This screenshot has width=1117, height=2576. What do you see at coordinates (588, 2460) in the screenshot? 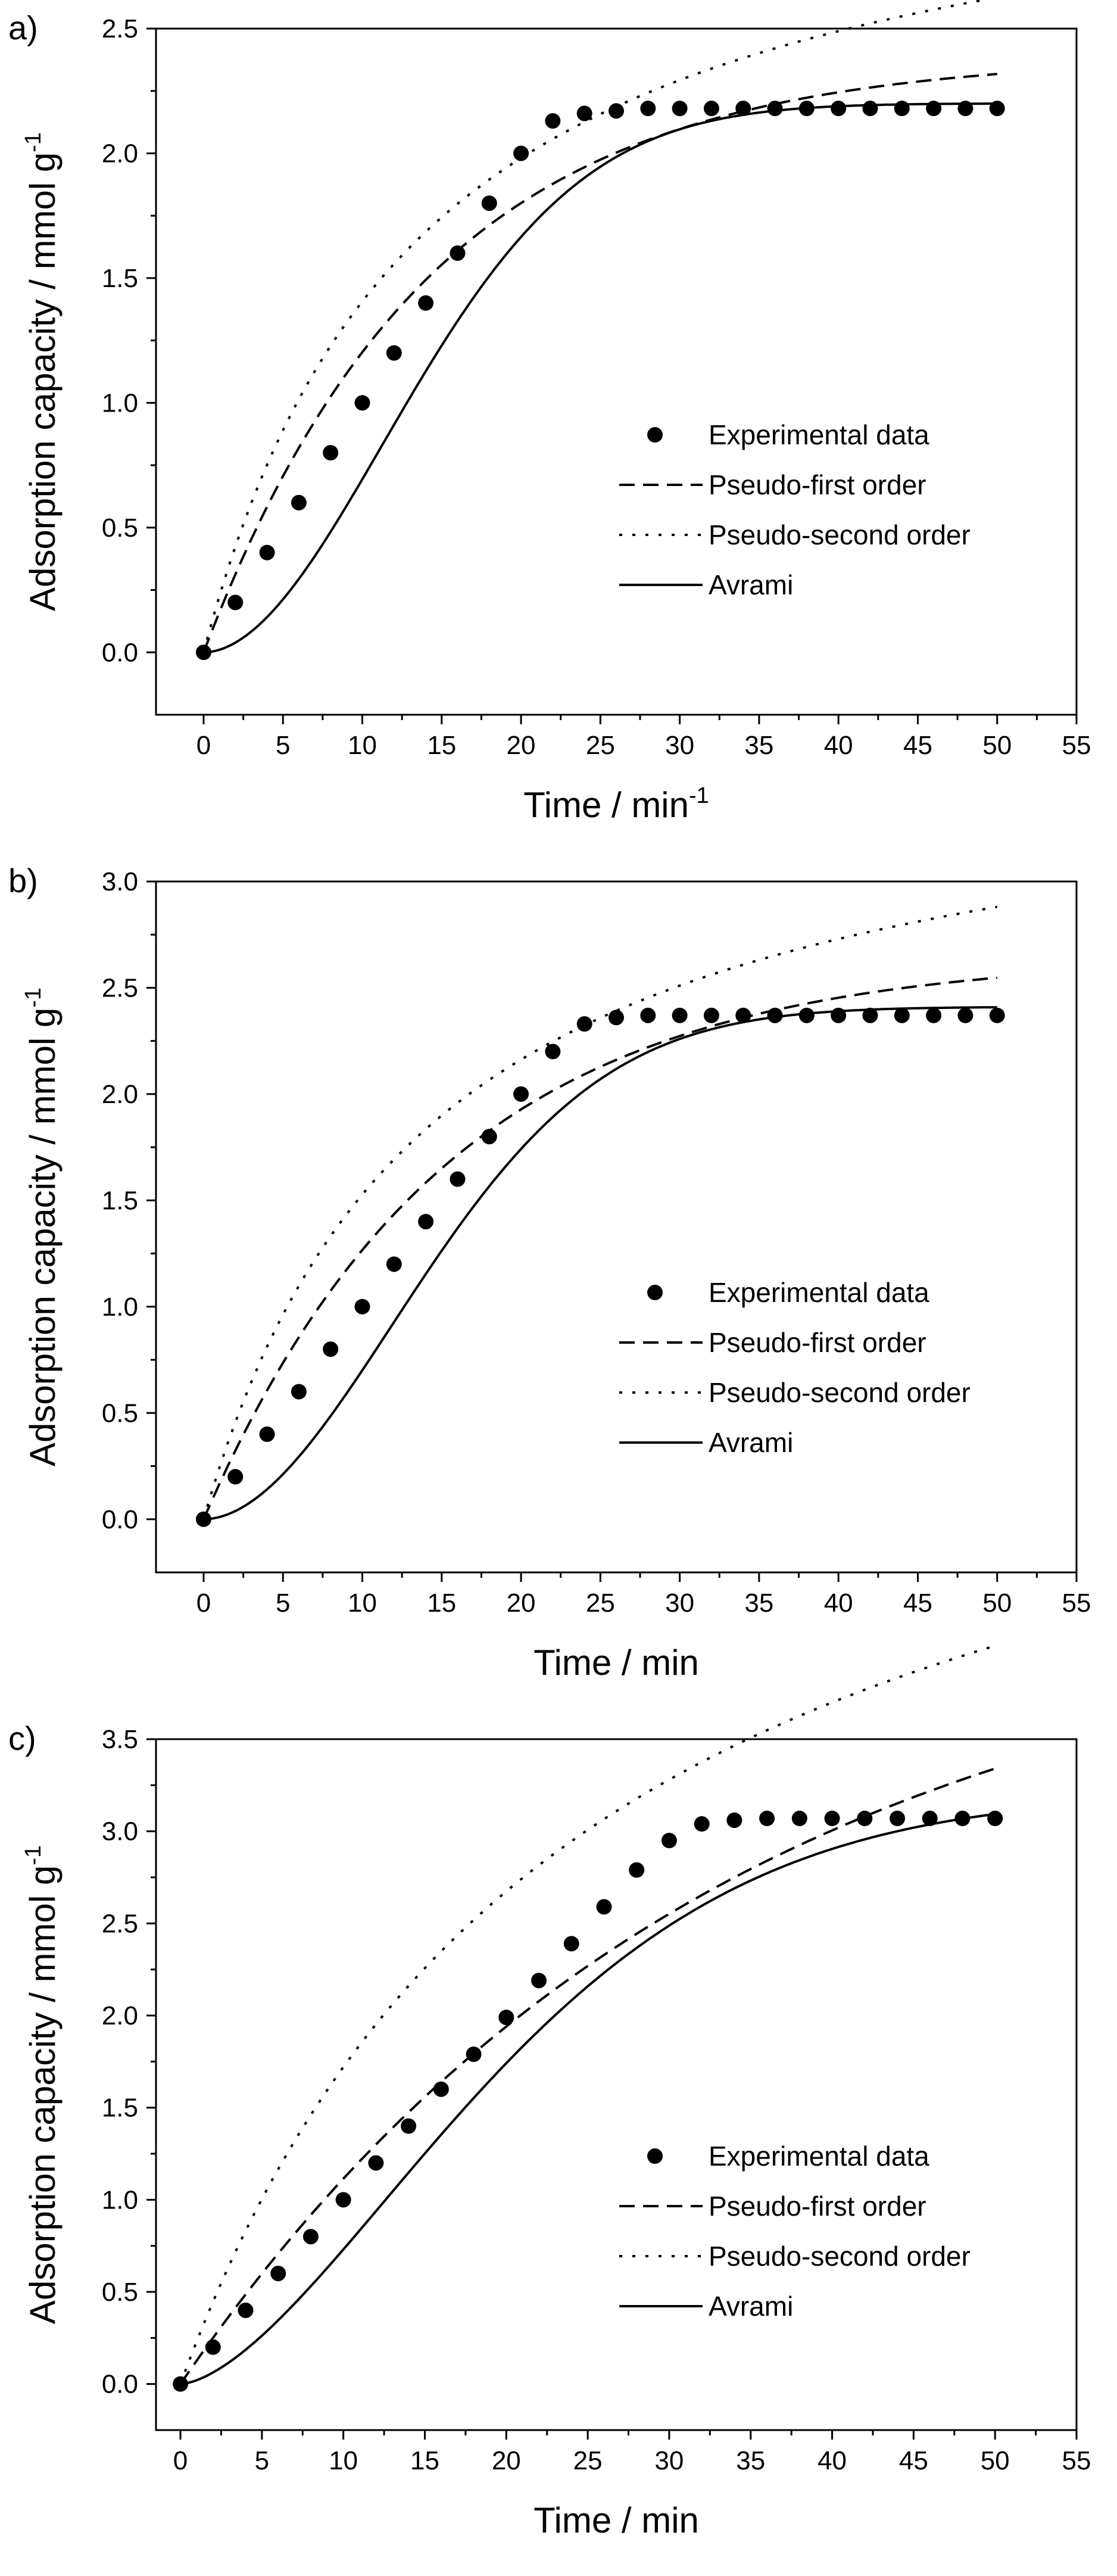
I see `x-tick-label-c: 25` at bounding box center [588, 2460].